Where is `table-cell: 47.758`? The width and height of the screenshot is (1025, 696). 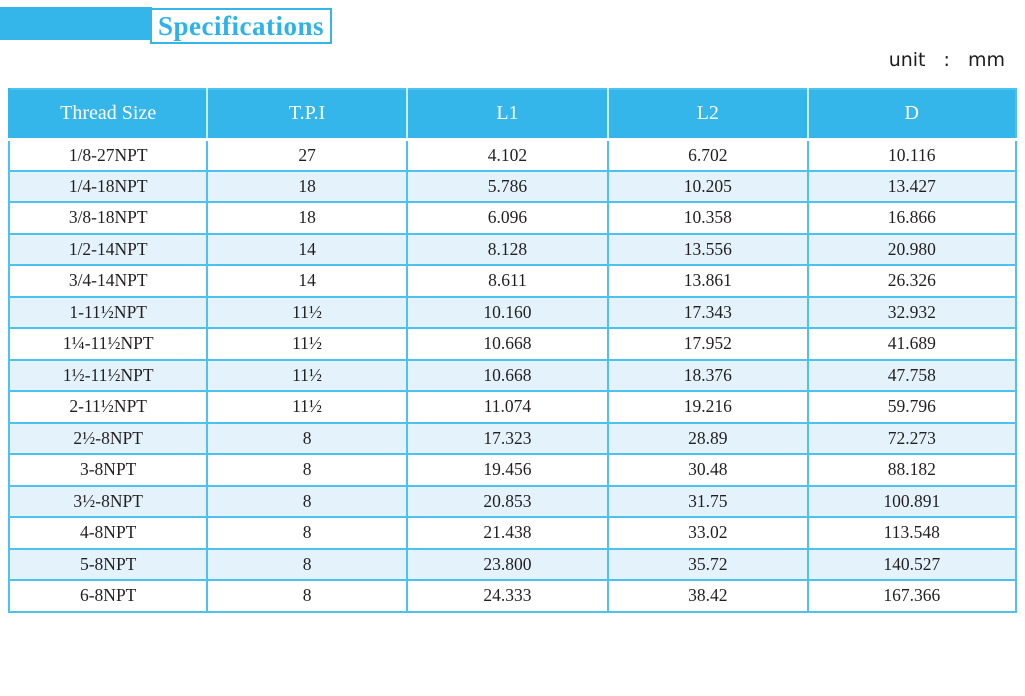
table-cell: 47.758 is located at coordinates (912, 375).